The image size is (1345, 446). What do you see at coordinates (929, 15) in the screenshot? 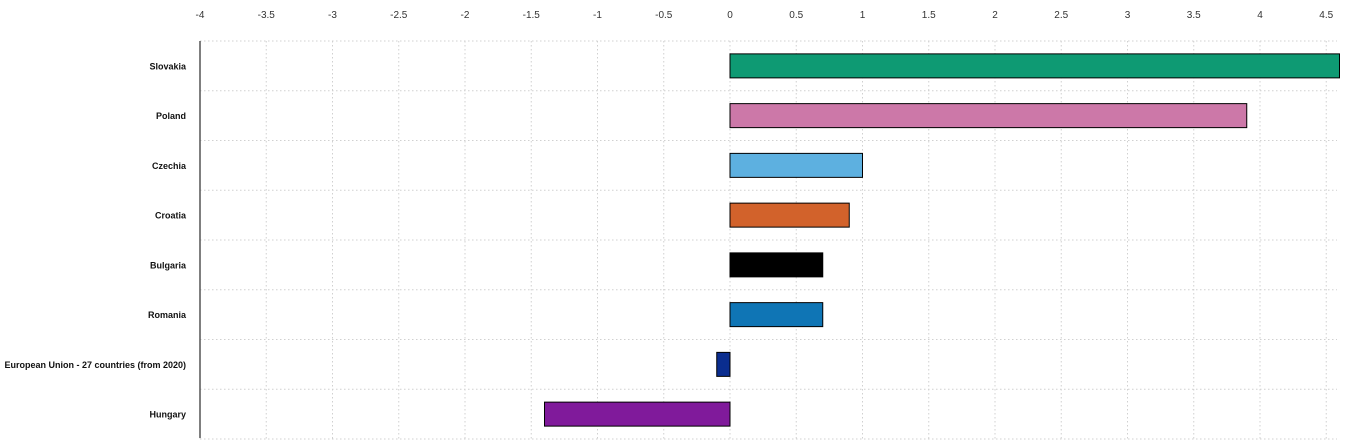
I see `x-tick-label: 1.5` at bounding box center [929, 15].